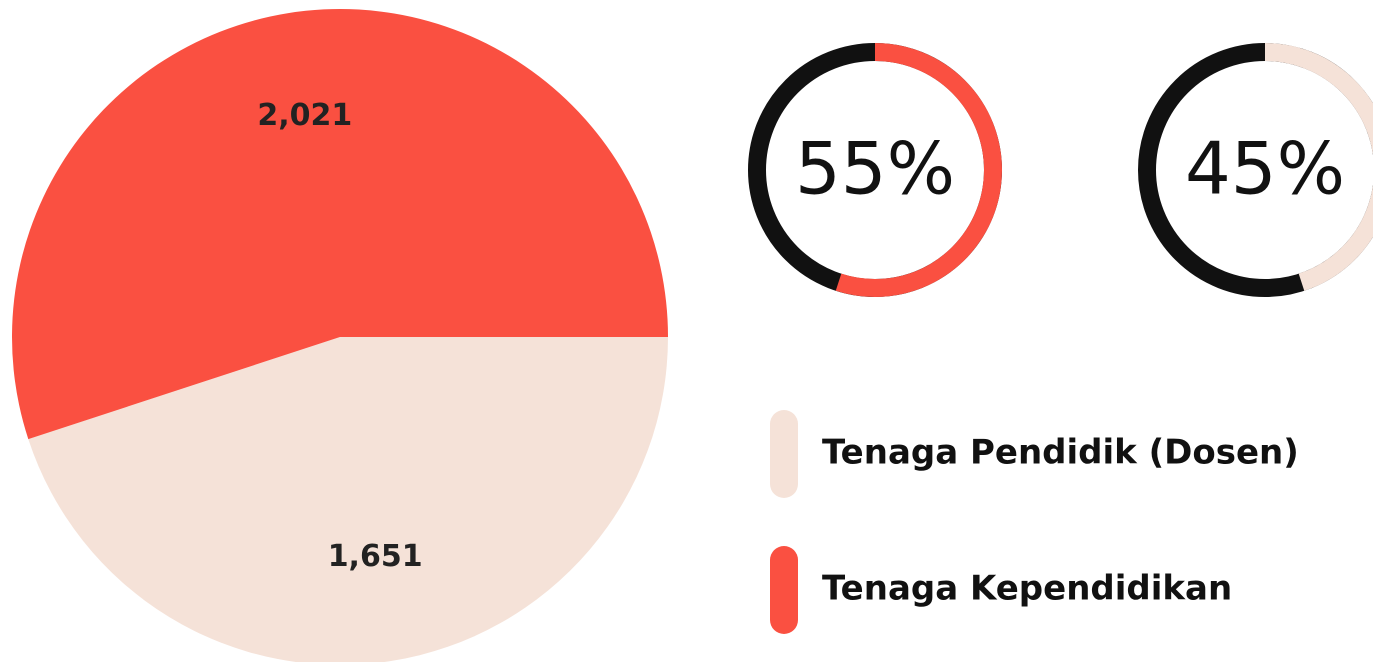 This screenshot has width=1373, height=662. What do you see at coordinates (1060, 453) in the screenshot?
I see `legend-label: Tenaga Pendidik (Dosen)` at bounding box center [1060, 453].